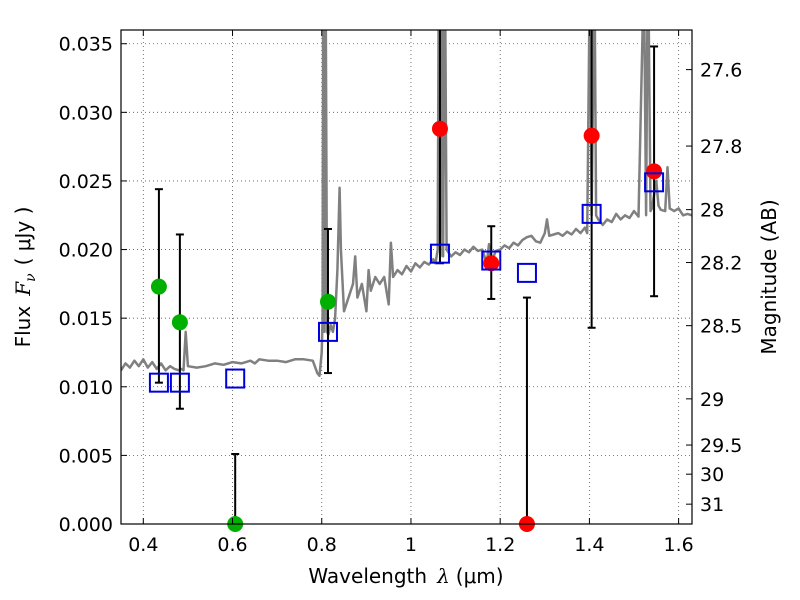 The height and width of the screenshot is (600, 800). I want to click on y-tick-label: 0.005, so click(86, 456).